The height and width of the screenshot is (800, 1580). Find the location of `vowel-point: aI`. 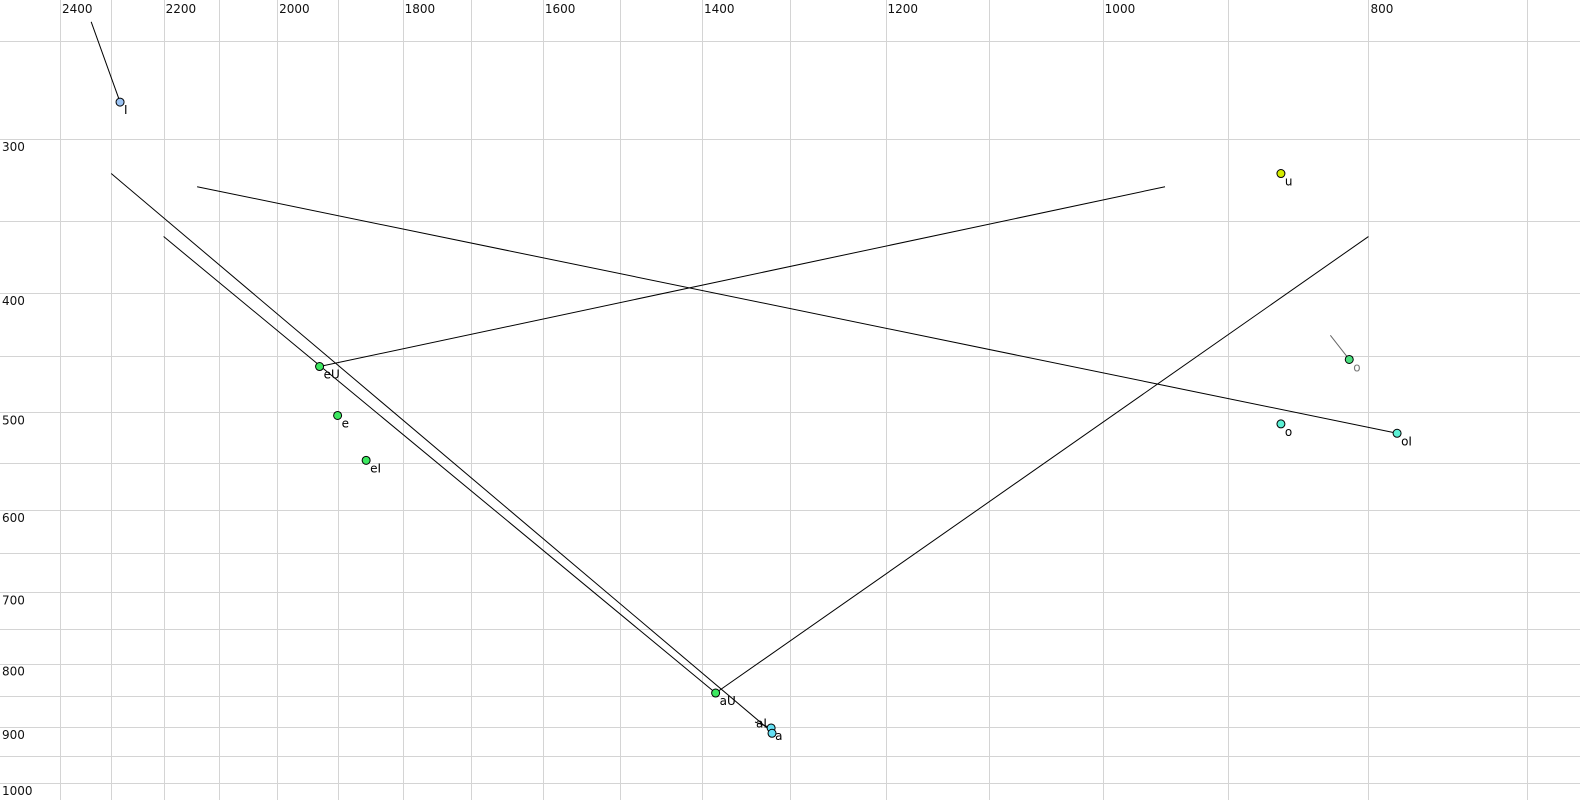

vowel-point: aI is located at coordinates (766, 727).